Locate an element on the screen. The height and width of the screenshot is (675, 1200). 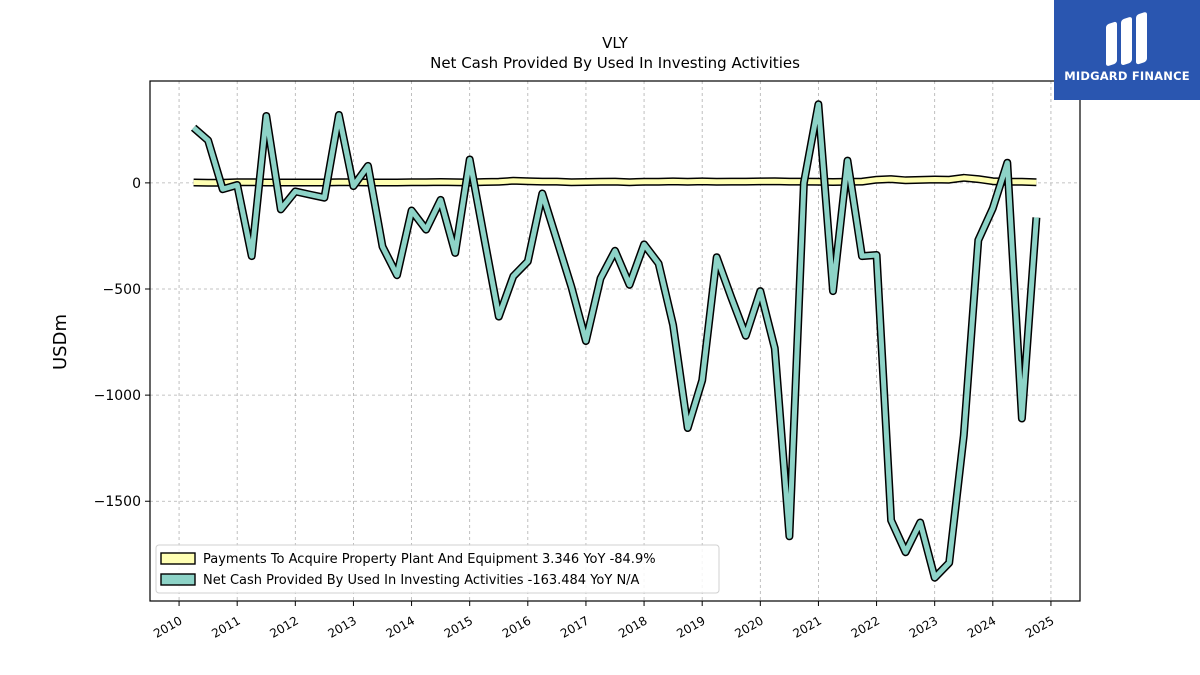
x-tick-label: 2019 is located at coordinates (690, 626).